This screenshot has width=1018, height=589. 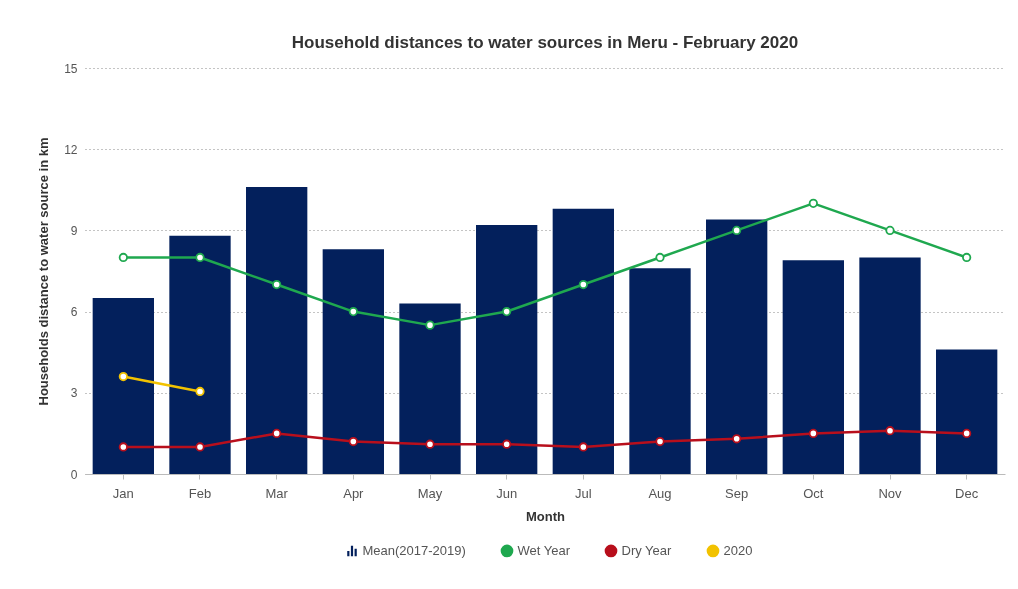 What do you see at coordinates (507, 493) in the screenshot?
I see `x-tick-label: Jun` at bounding box center [507, 493].